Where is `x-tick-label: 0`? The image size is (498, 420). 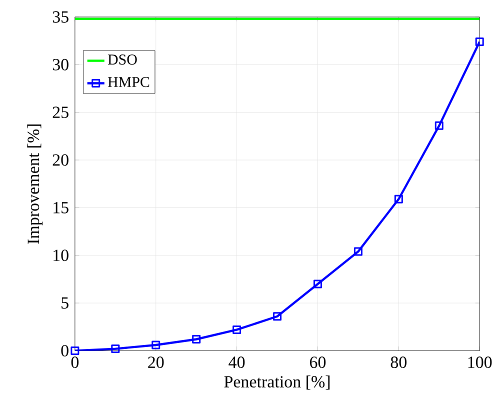
x-tick-label: 0 is located at coordinates (75, 362).